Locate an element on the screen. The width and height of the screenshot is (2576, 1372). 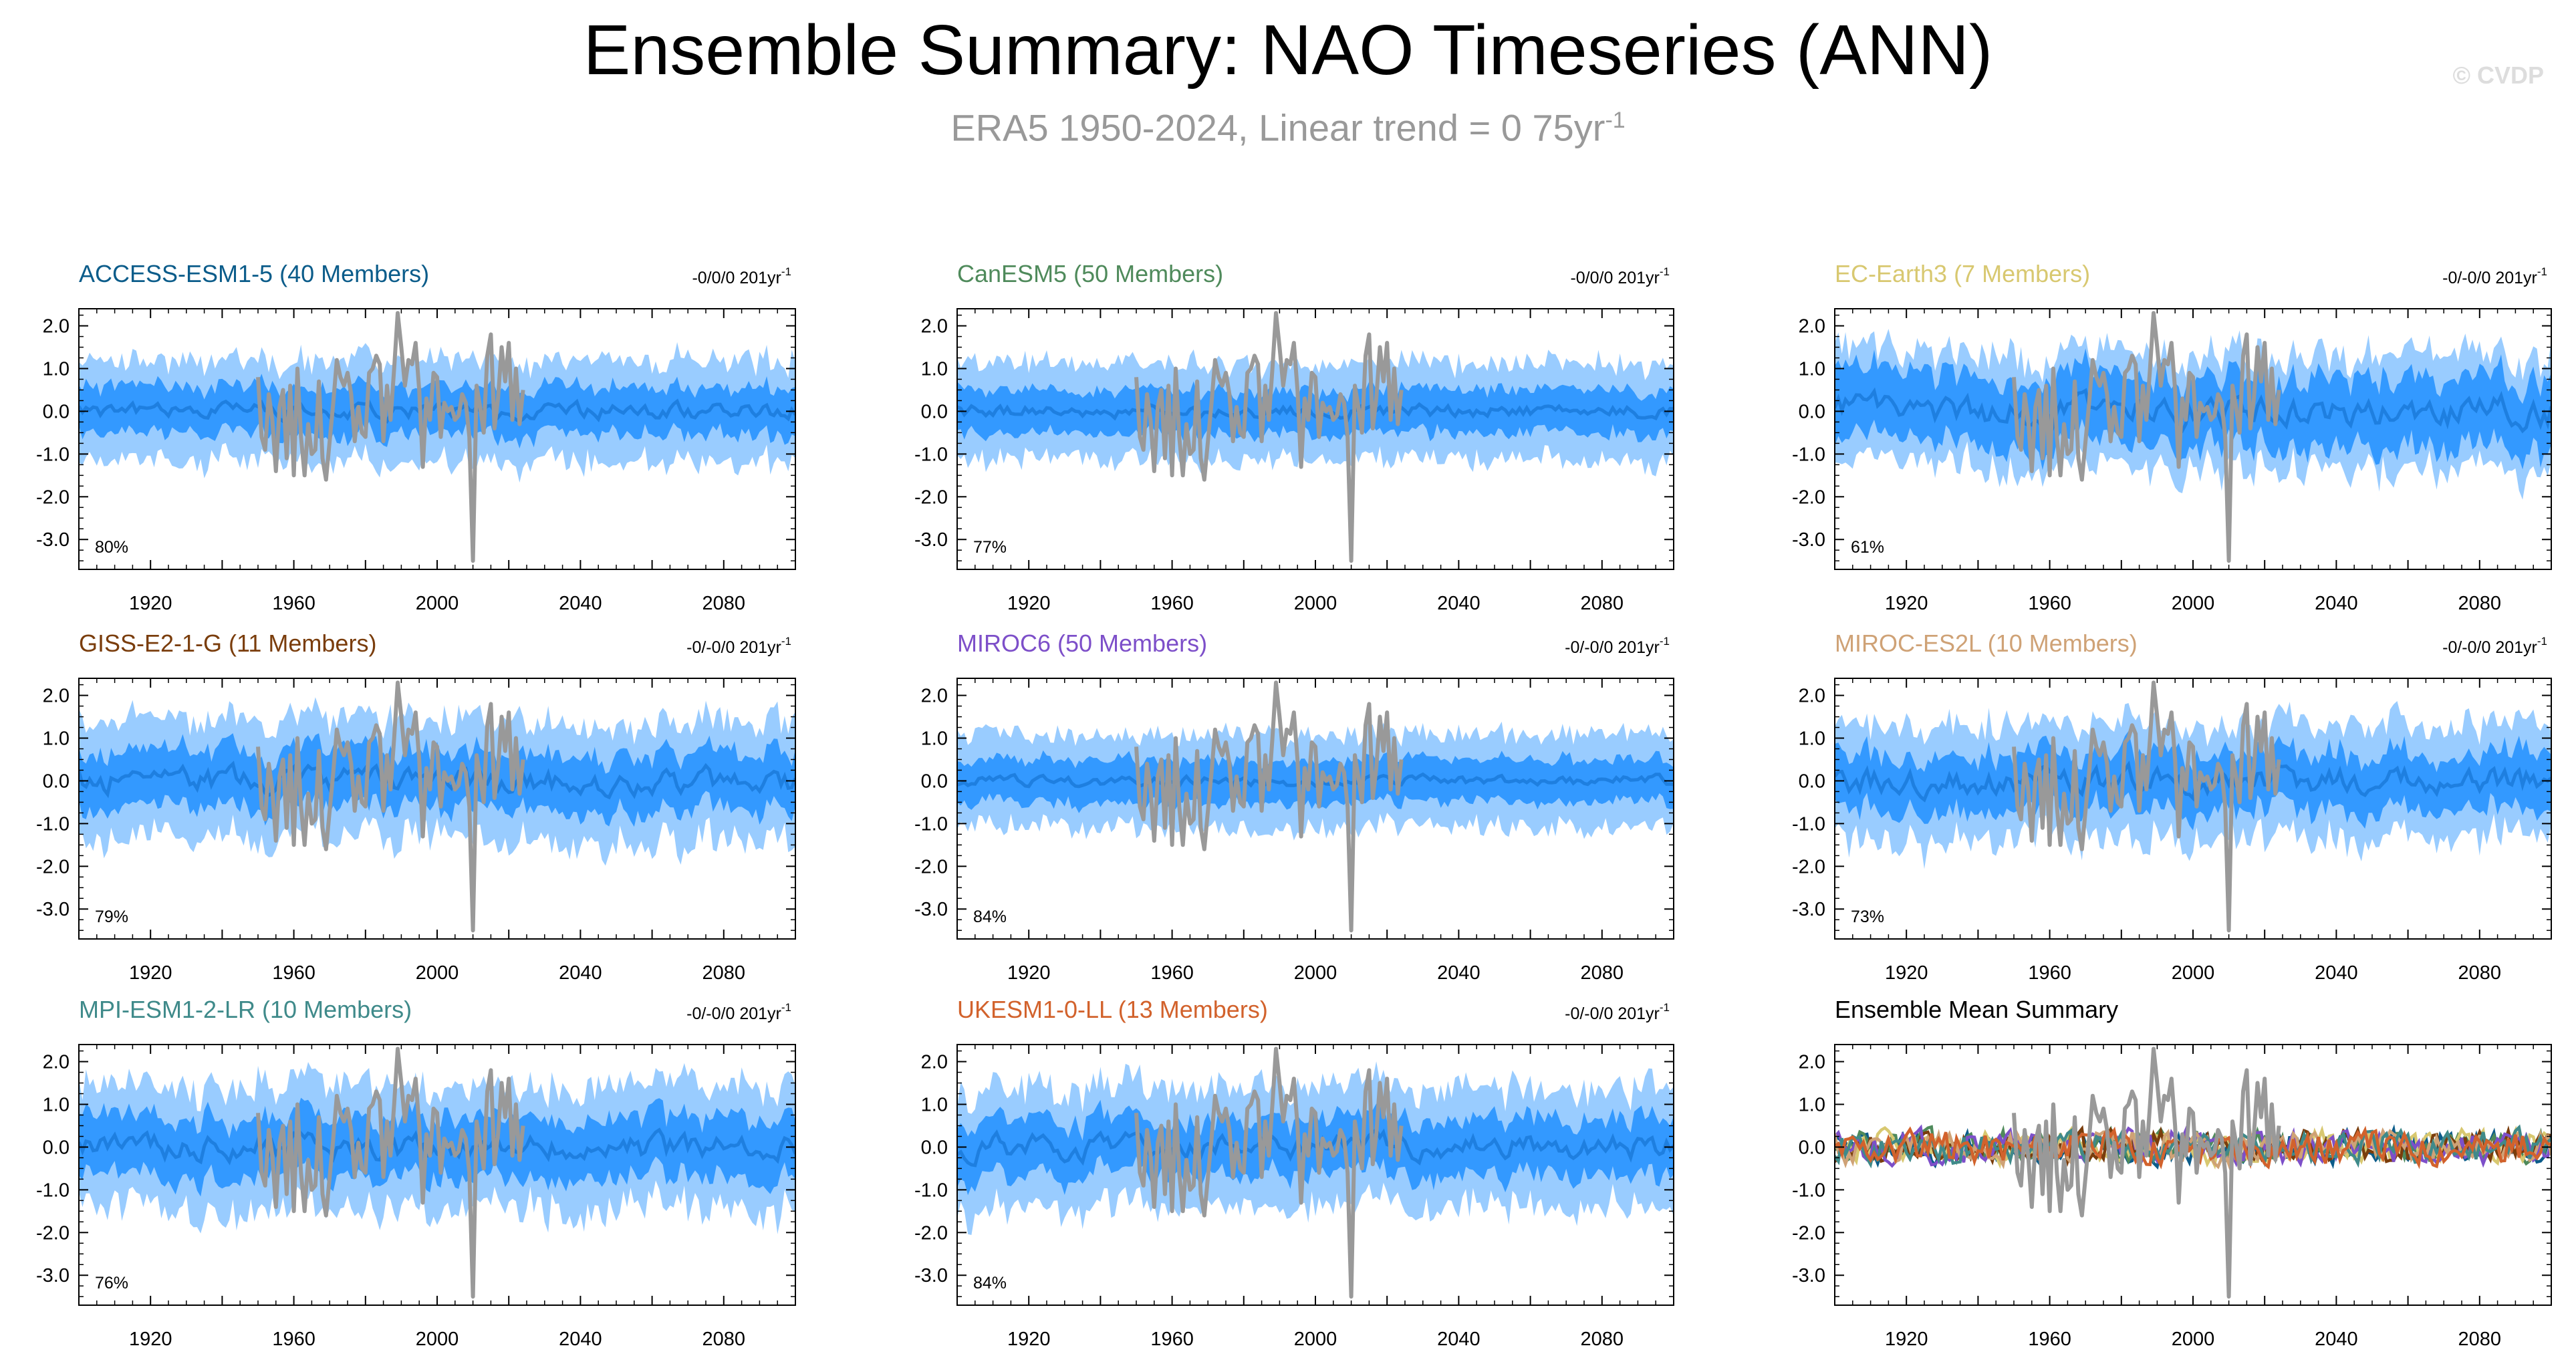
percent-label: 79% is located at coordinates (111, 917).